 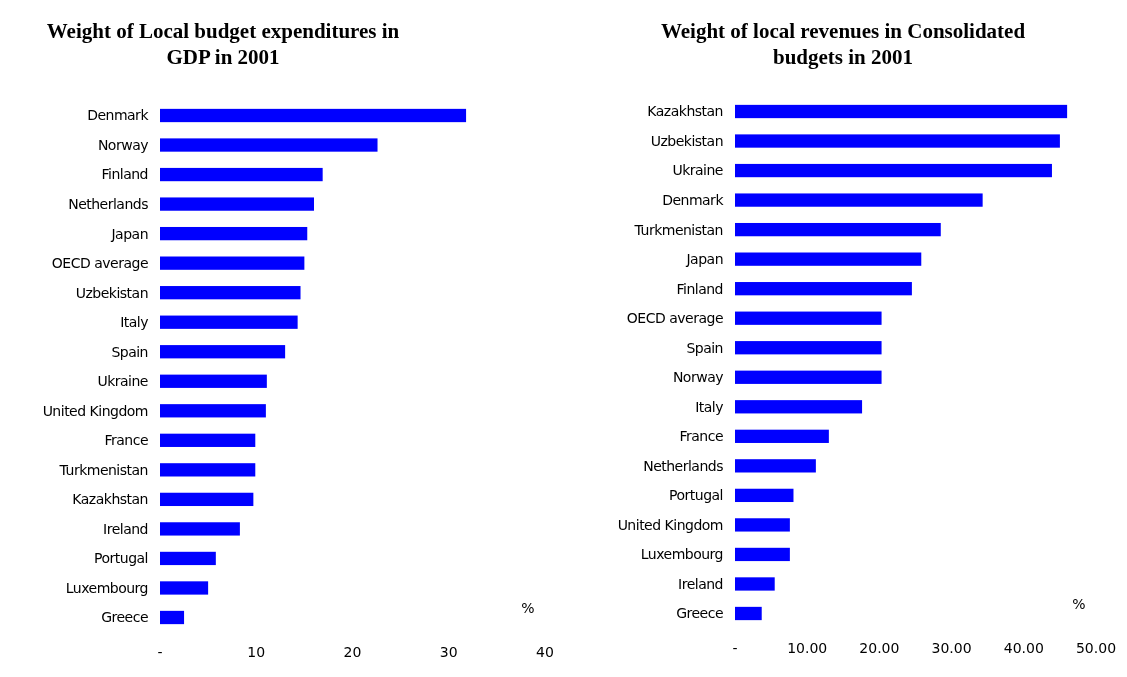 What do you see at coordinates (1096, 648) in the screenshot?
I see `x-tick-label: 50.00` at bounding box center [1096, 648].